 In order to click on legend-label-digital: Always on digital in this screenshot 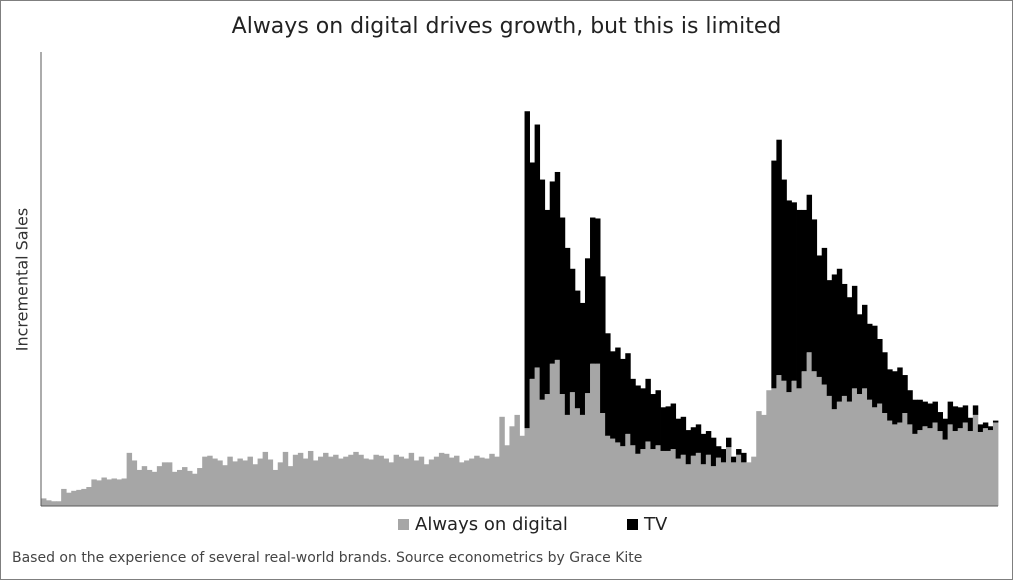, I will do `click(491, 524)`.